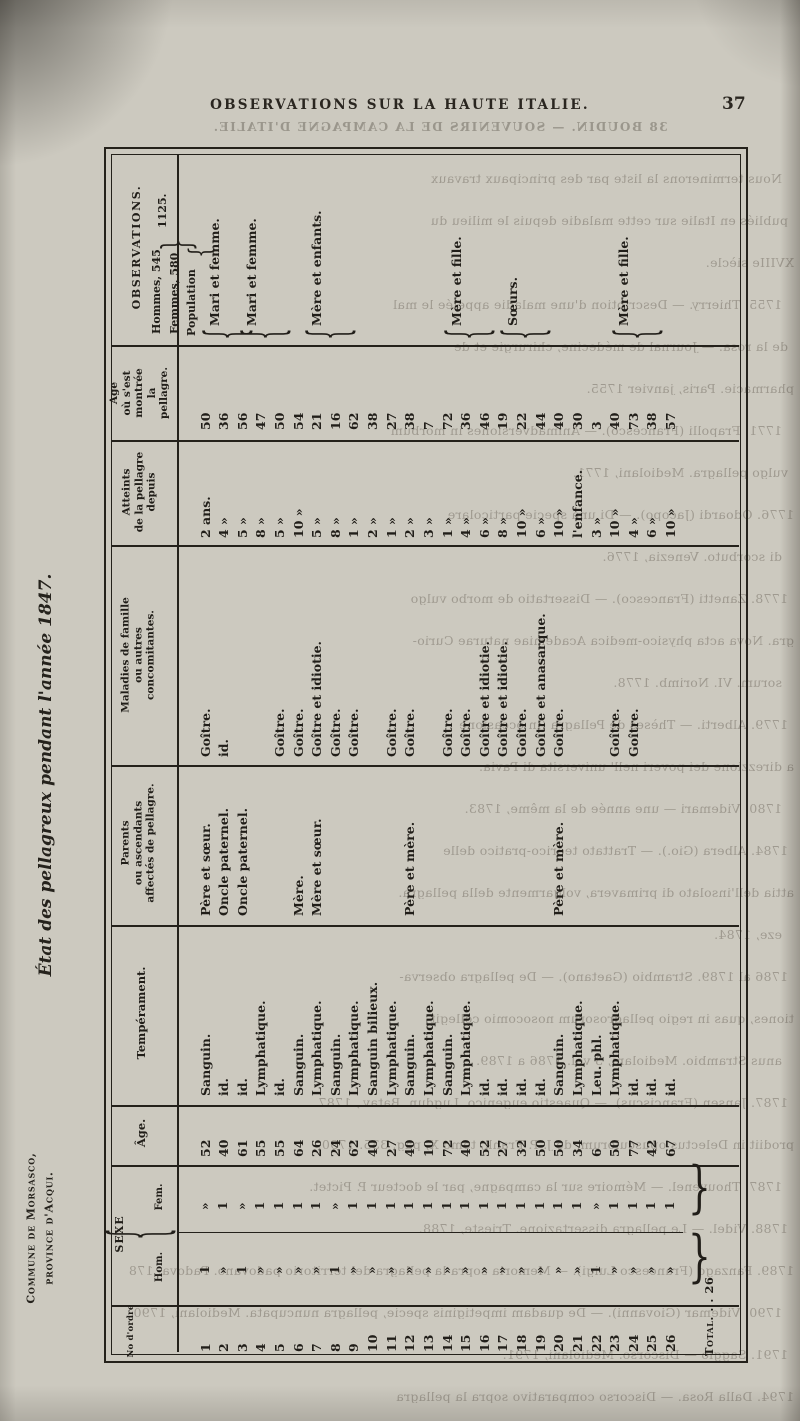  I want to click on cell-mal-r6: Goître., so click(298, 732).